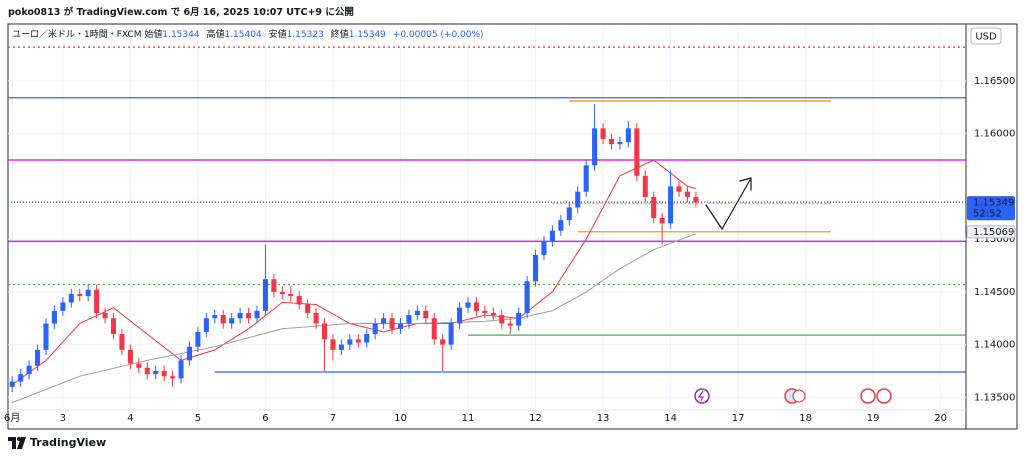 The image size is (1024, 457). I want to click on symbol-title: ユーロ／米ドル・1時間・FXCM, so click(77, 35).